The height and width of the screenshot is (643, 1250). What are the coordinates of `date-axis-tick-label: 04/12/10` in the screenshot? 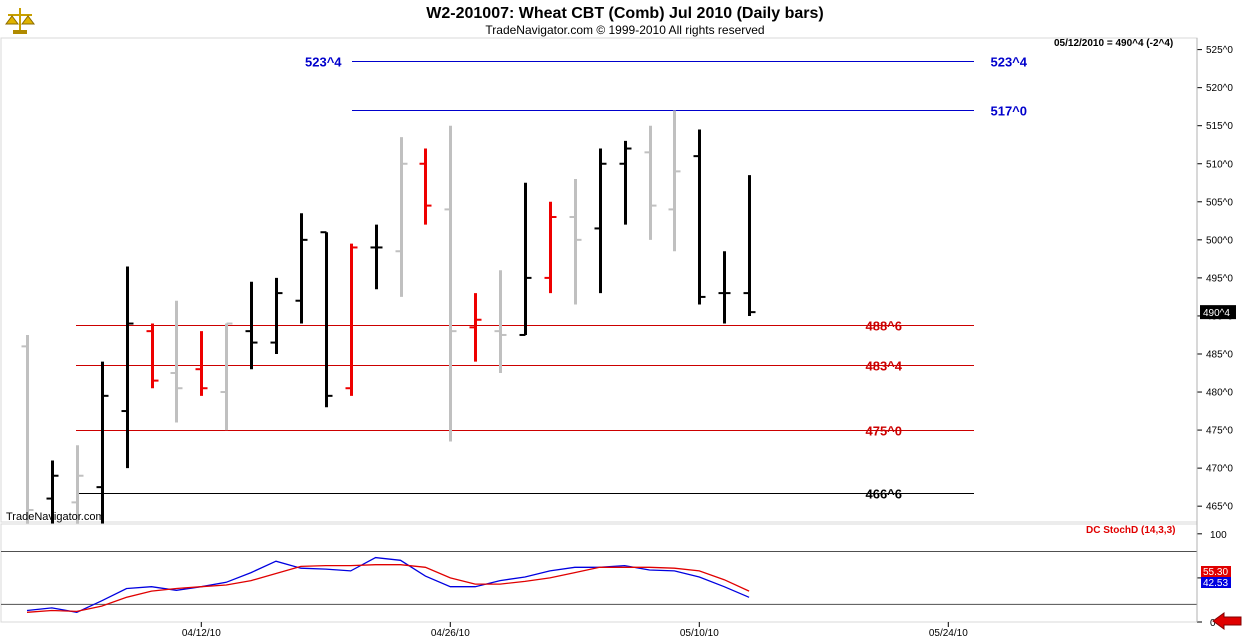 It's located at (201, 633).